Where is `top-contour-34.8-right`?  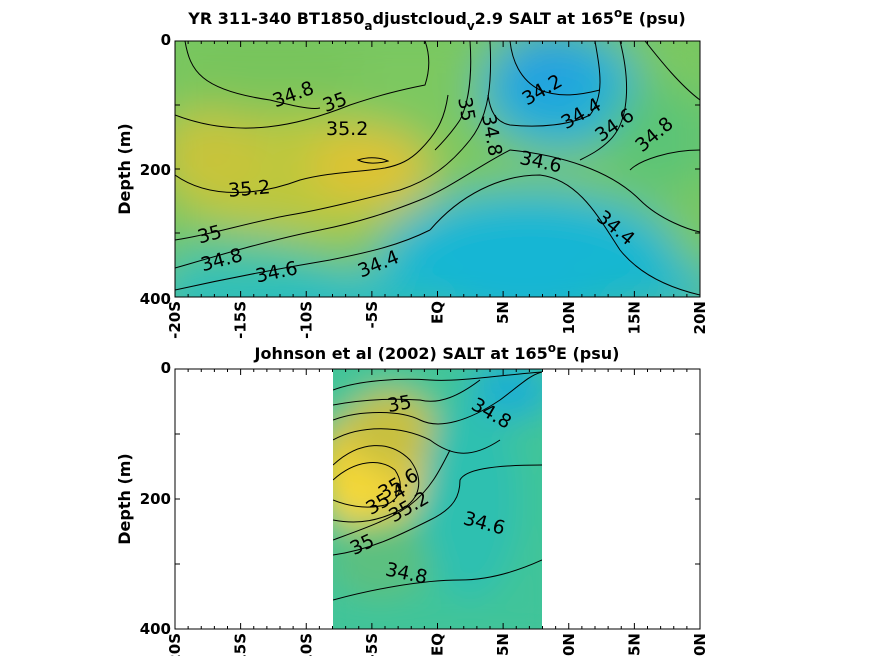 top-contour-34.8-right is located at coordinates (672, 71).